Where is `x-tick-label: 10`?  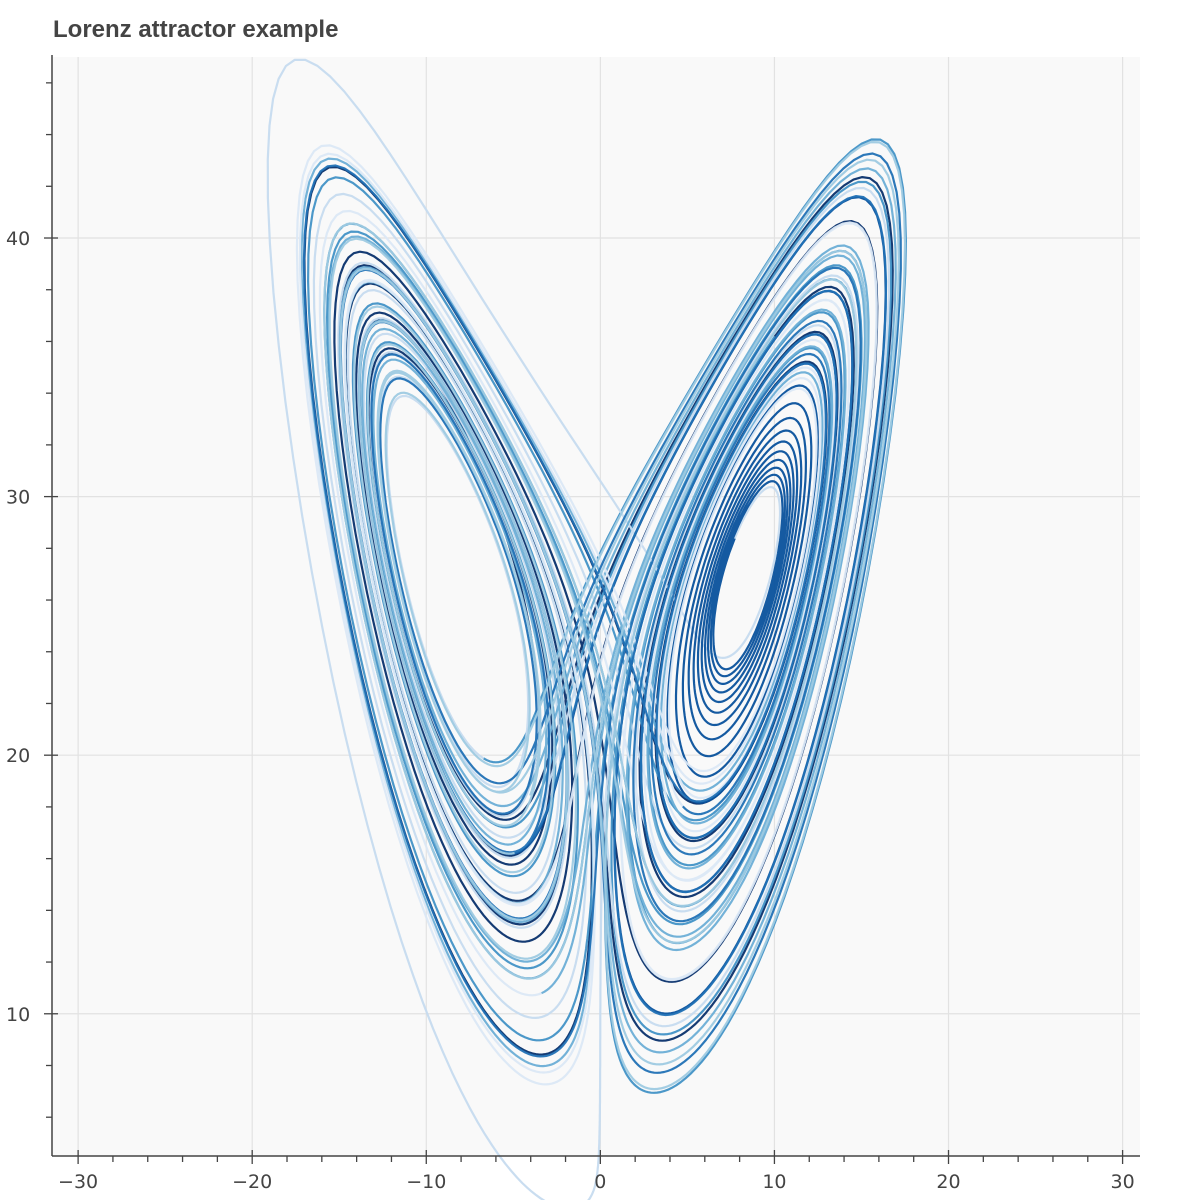 x-tick-label: 10 is located at coordinates (774, 1182).